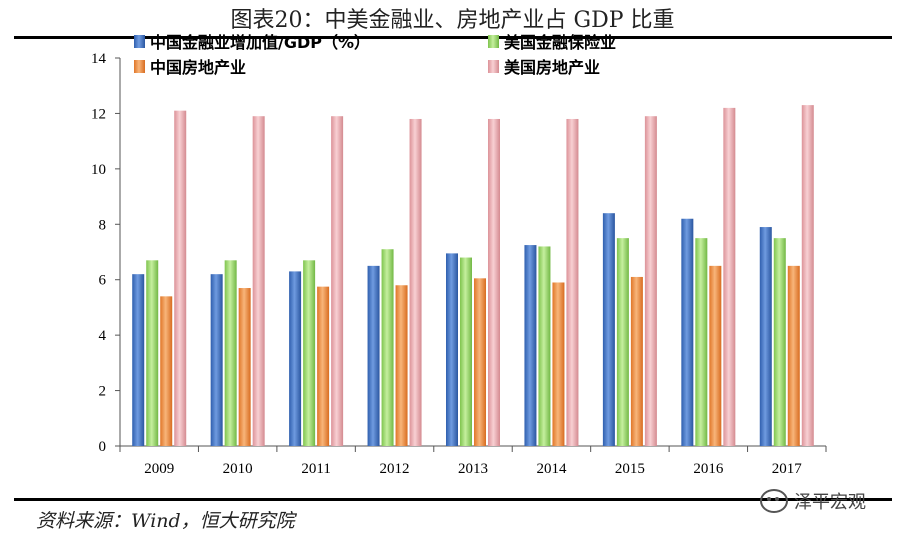 Image resolution: width=905 pixels, height=540 pixels. I want to click on y-tick-label: 12, so click(98, 114).